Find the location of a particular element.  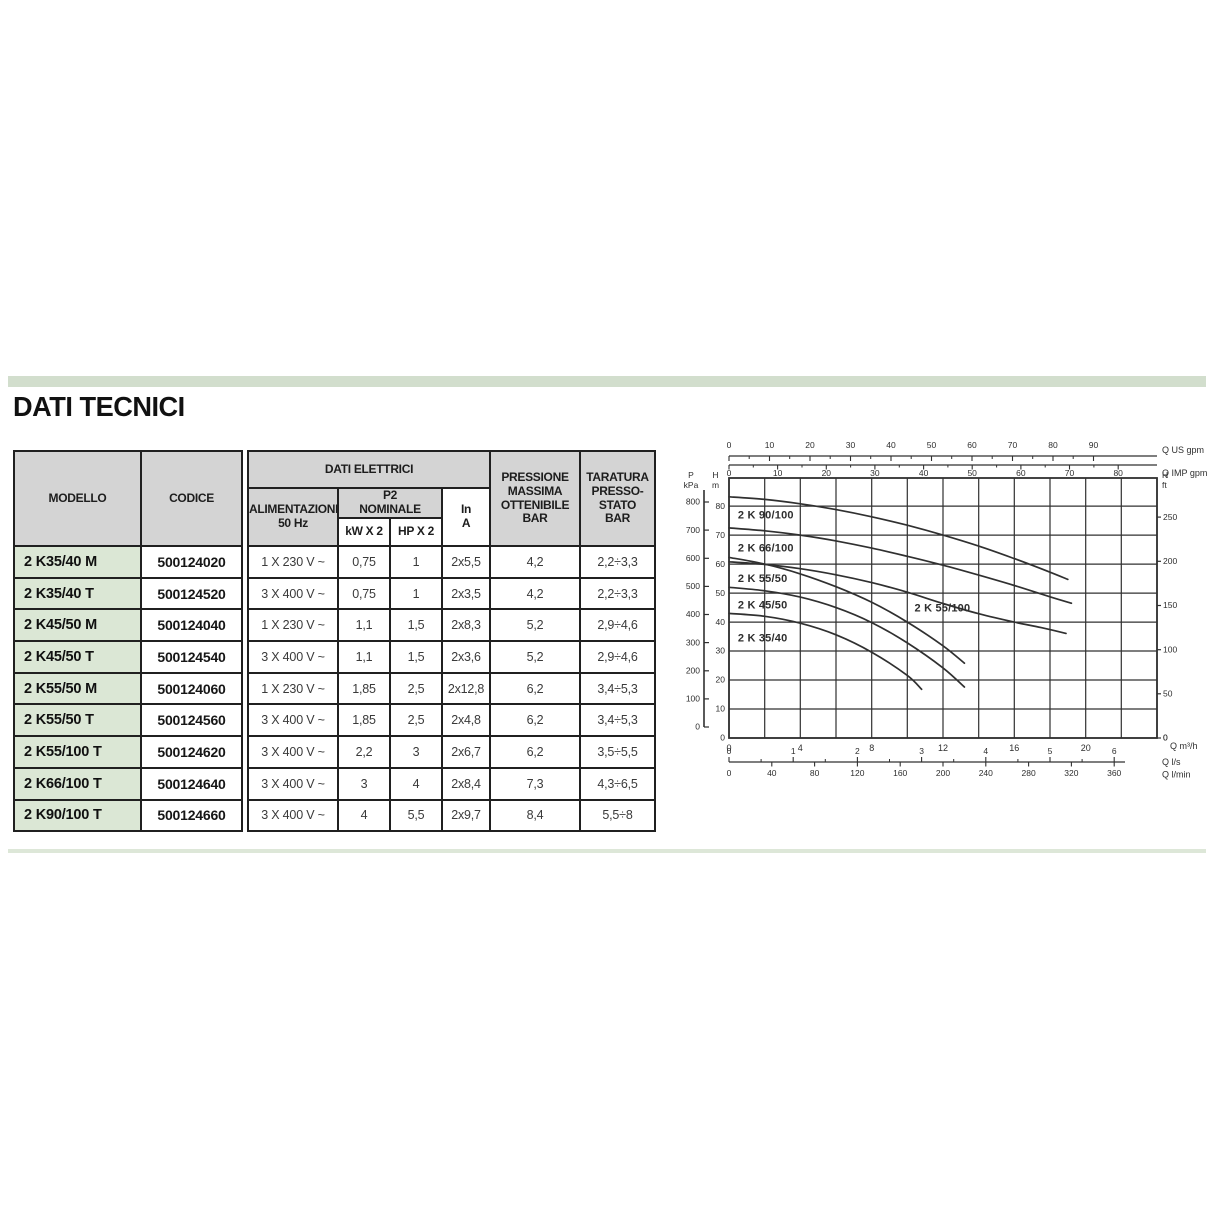

svg-text: 70 is located at coordinates (721, 535).